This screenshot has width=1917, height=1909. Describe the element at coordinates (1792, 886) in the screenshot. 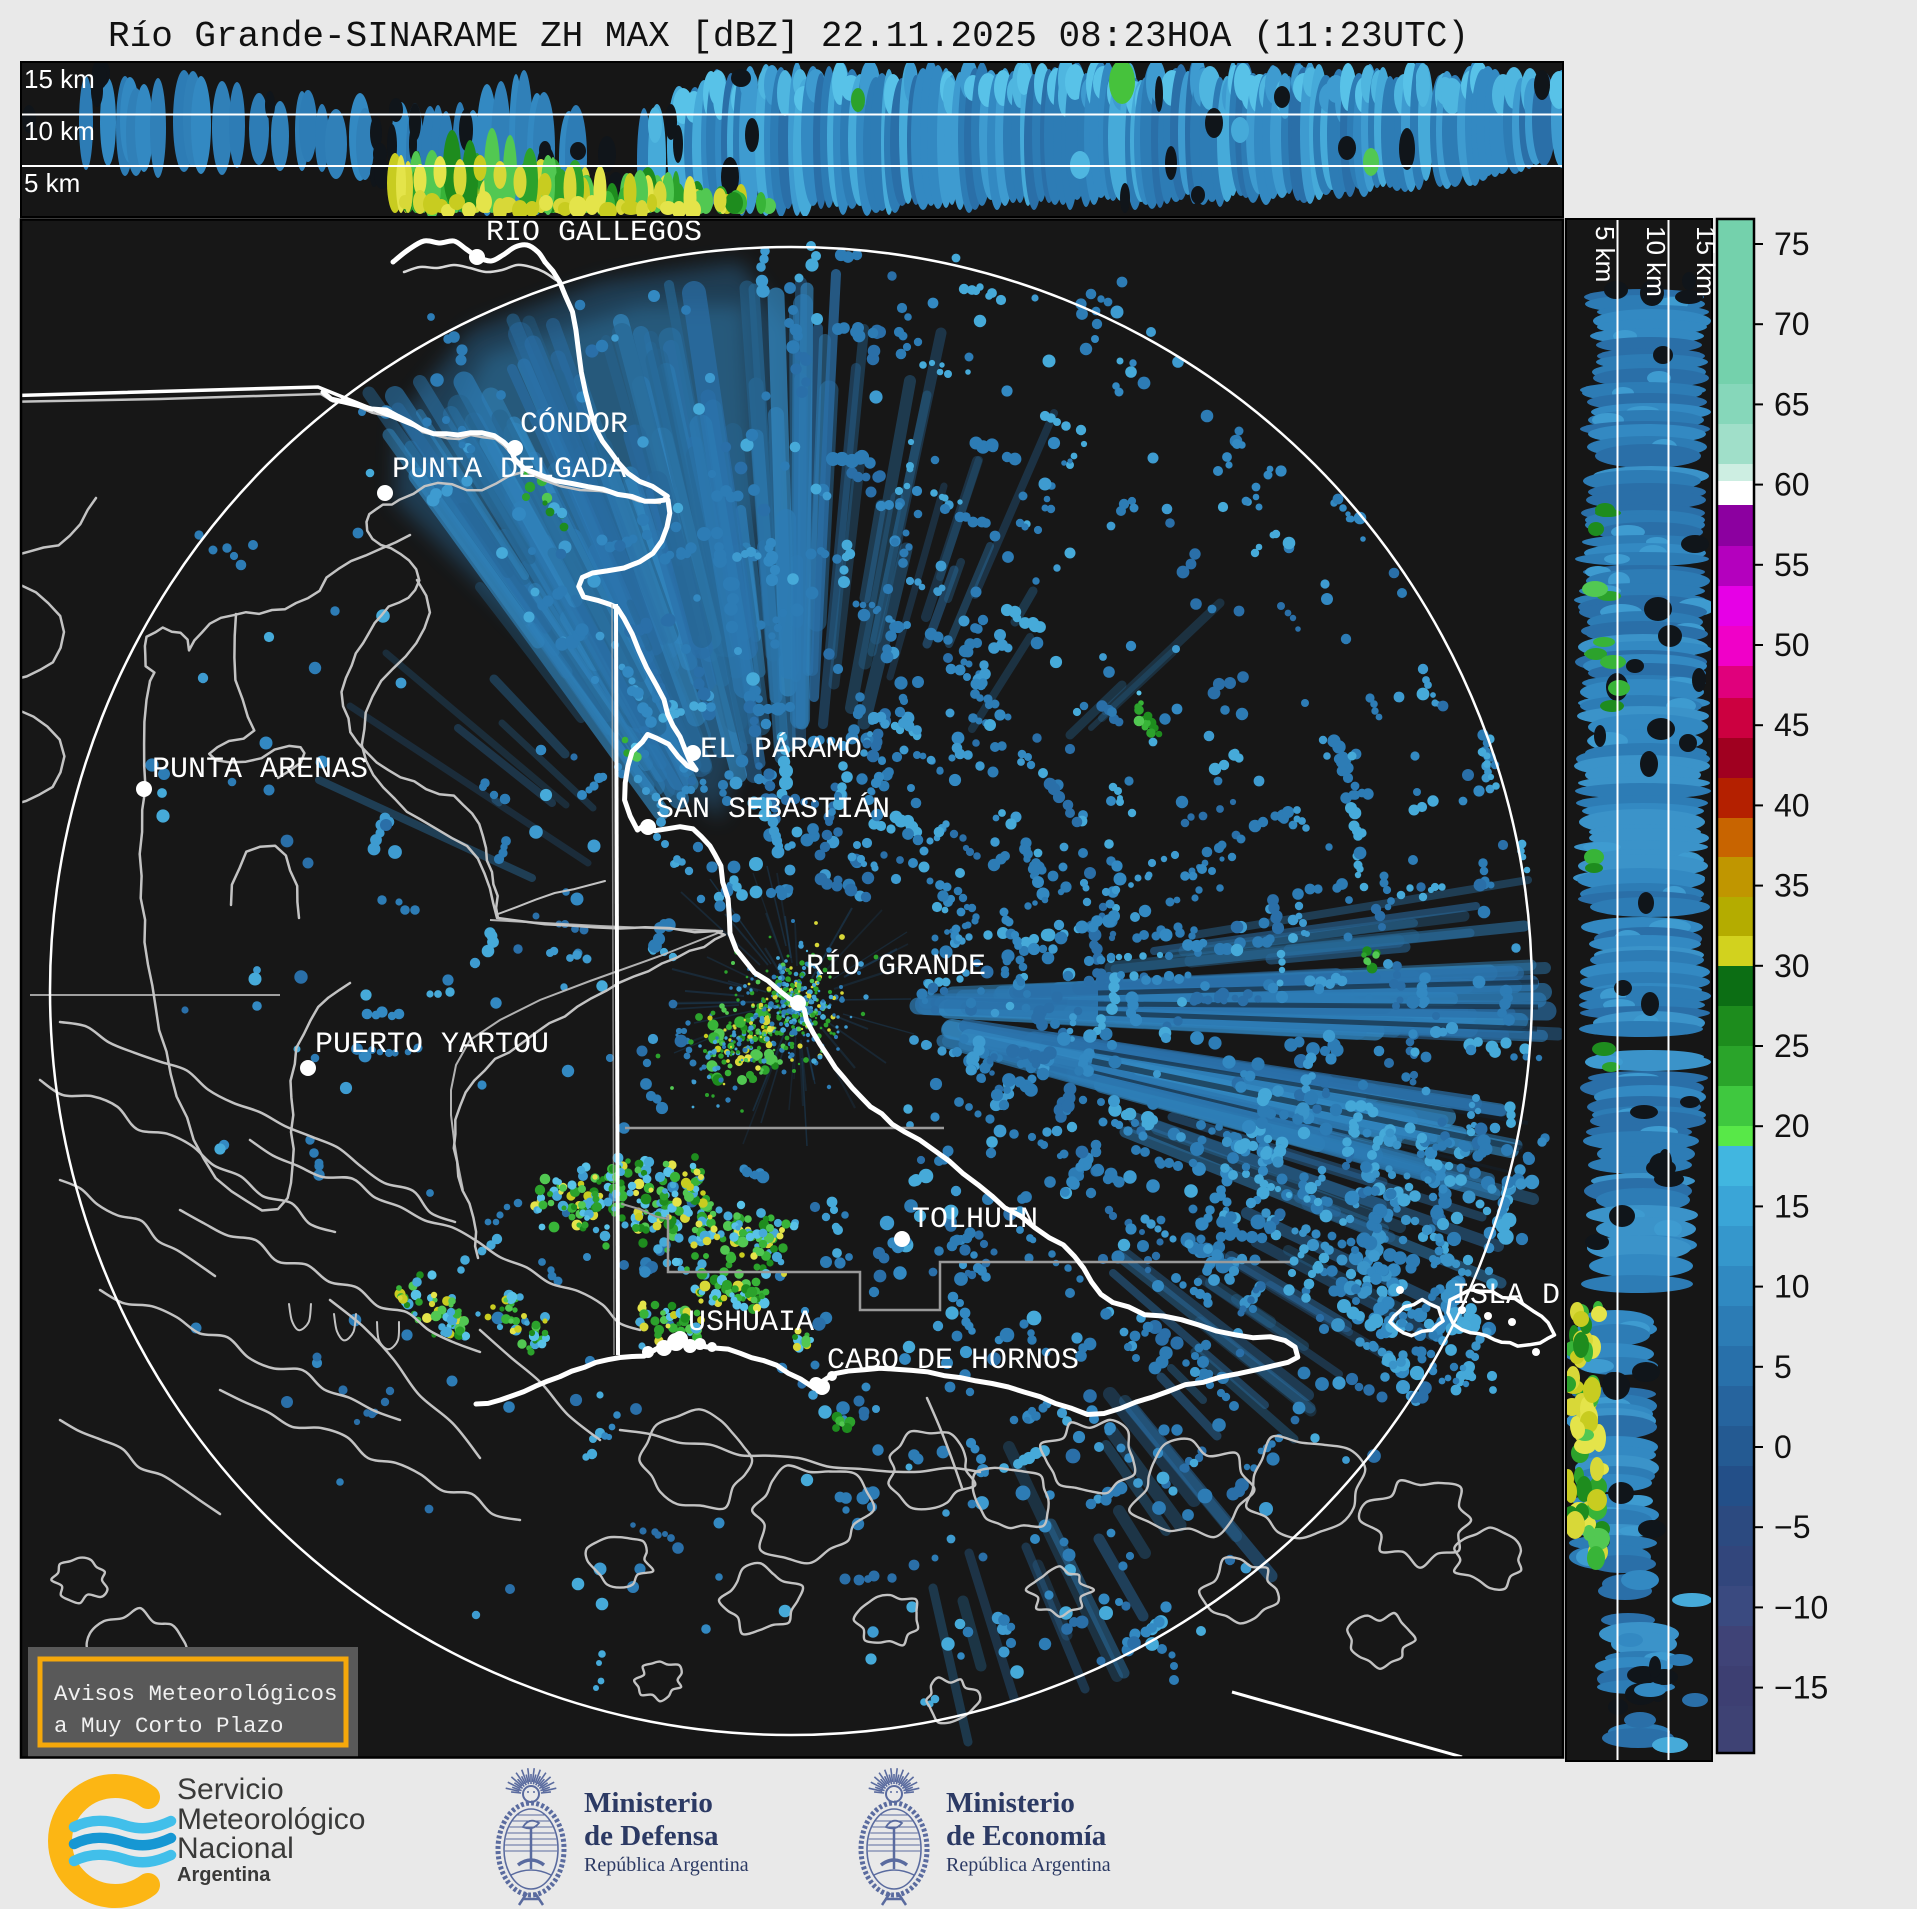

I see `svg-text: 35` at that location.